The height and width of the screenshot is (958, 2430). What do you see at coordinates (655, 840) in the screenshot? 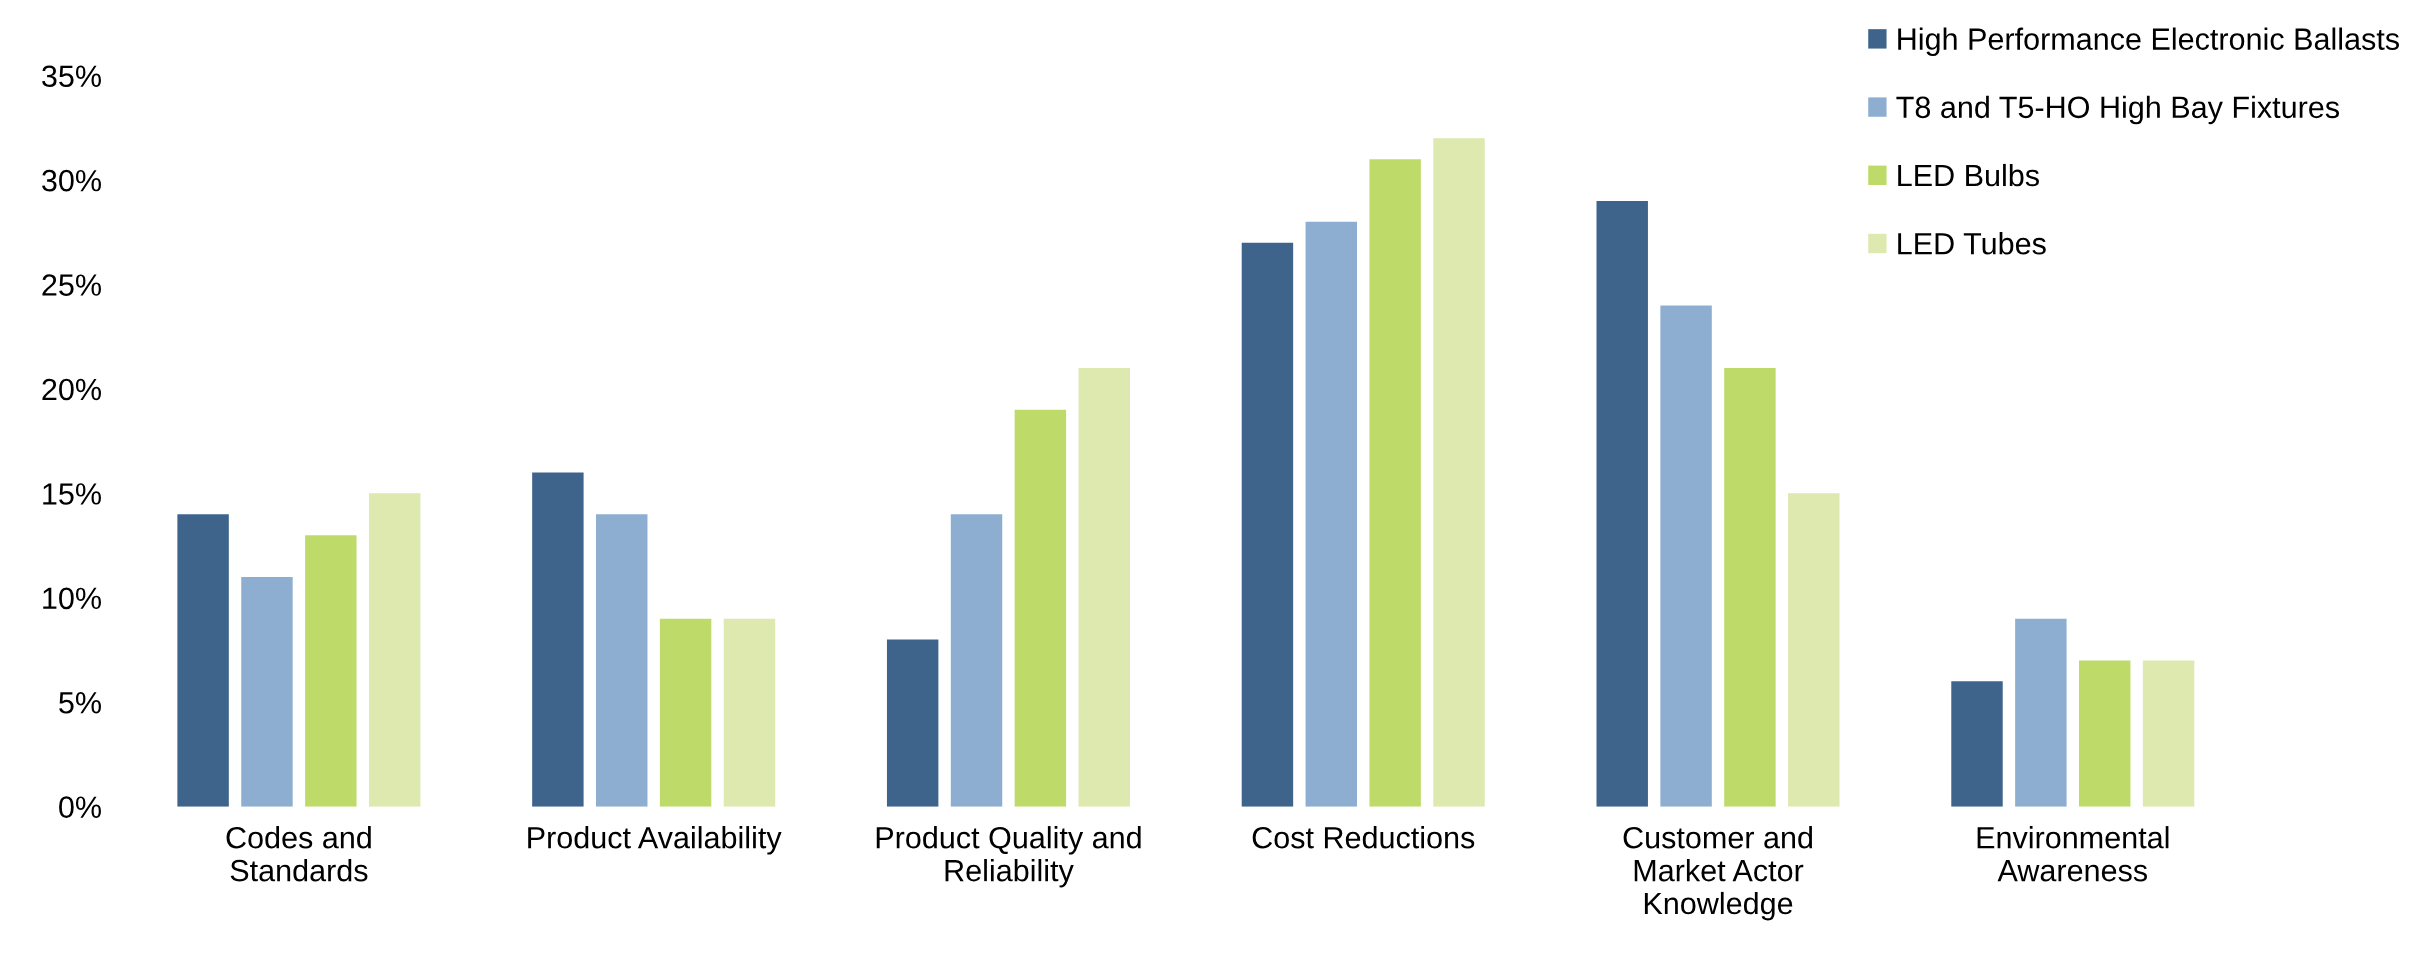
I see `x-tick-label: Product Availability` at bounding box center [655, 840].